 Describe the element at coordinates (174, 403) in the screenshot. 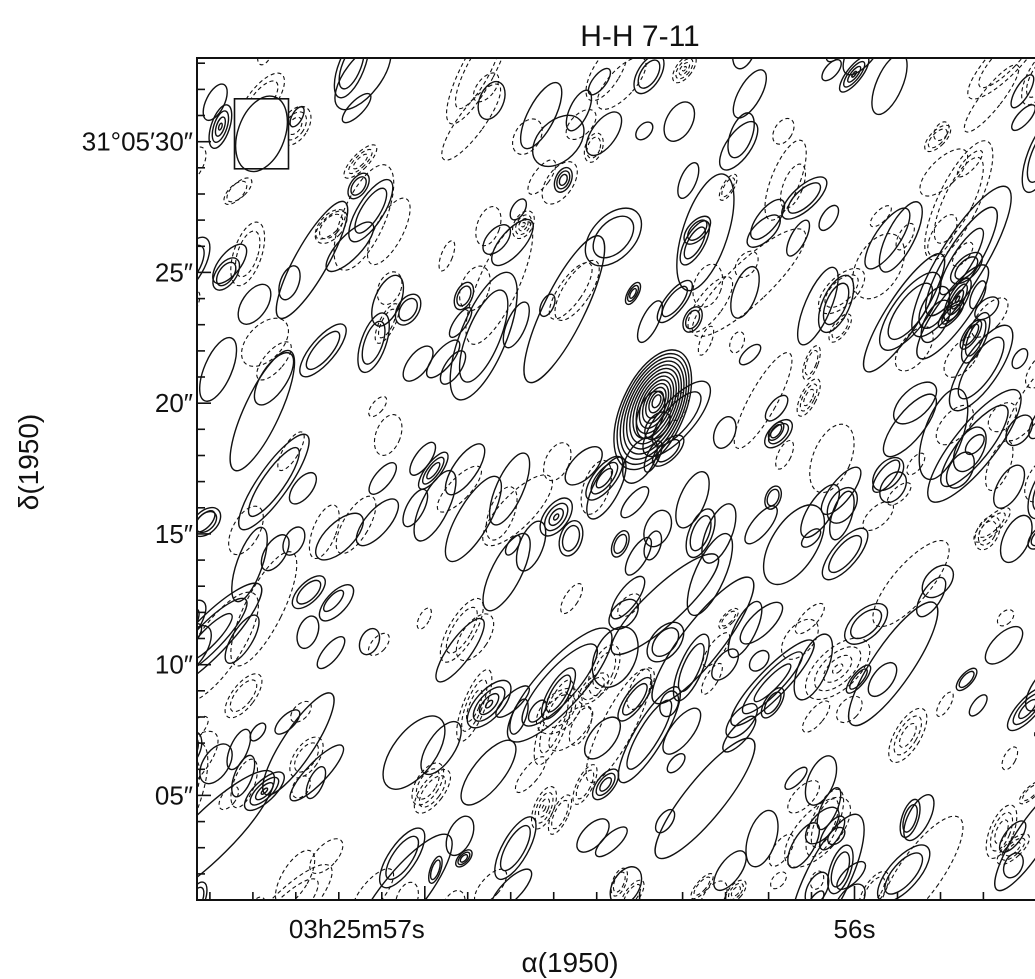

I see `y-tick-label: 20″` at that location.